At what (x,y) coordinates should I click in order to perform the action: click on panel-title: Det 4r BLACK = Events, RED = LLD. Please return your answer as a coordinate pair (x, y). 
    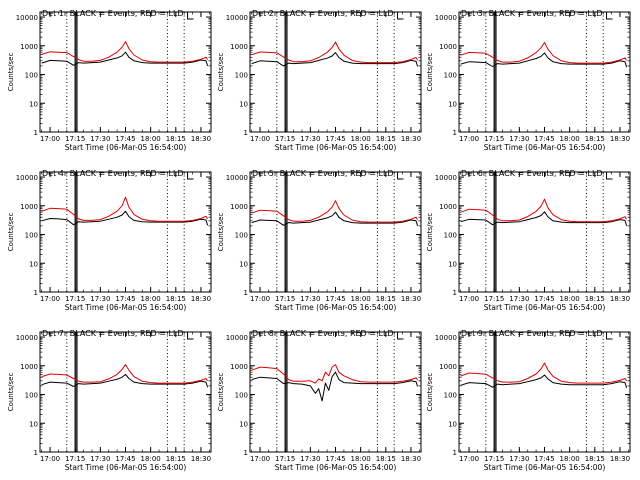
    Looking at the image, I should click on (113, 173).